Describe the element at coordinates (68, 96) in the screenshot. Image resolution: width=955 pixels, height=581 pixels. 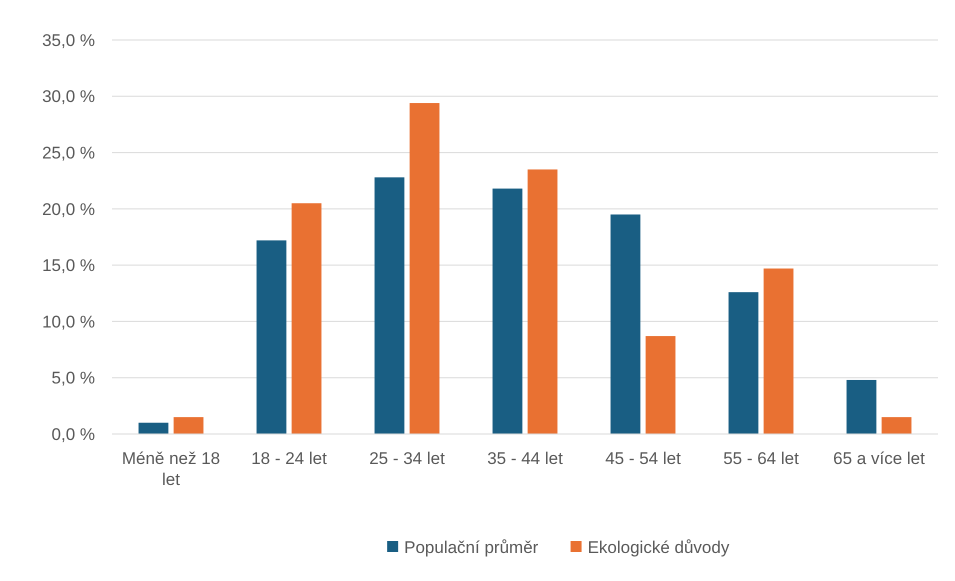
I see `y-tick-label: 30,0 %` at that location.